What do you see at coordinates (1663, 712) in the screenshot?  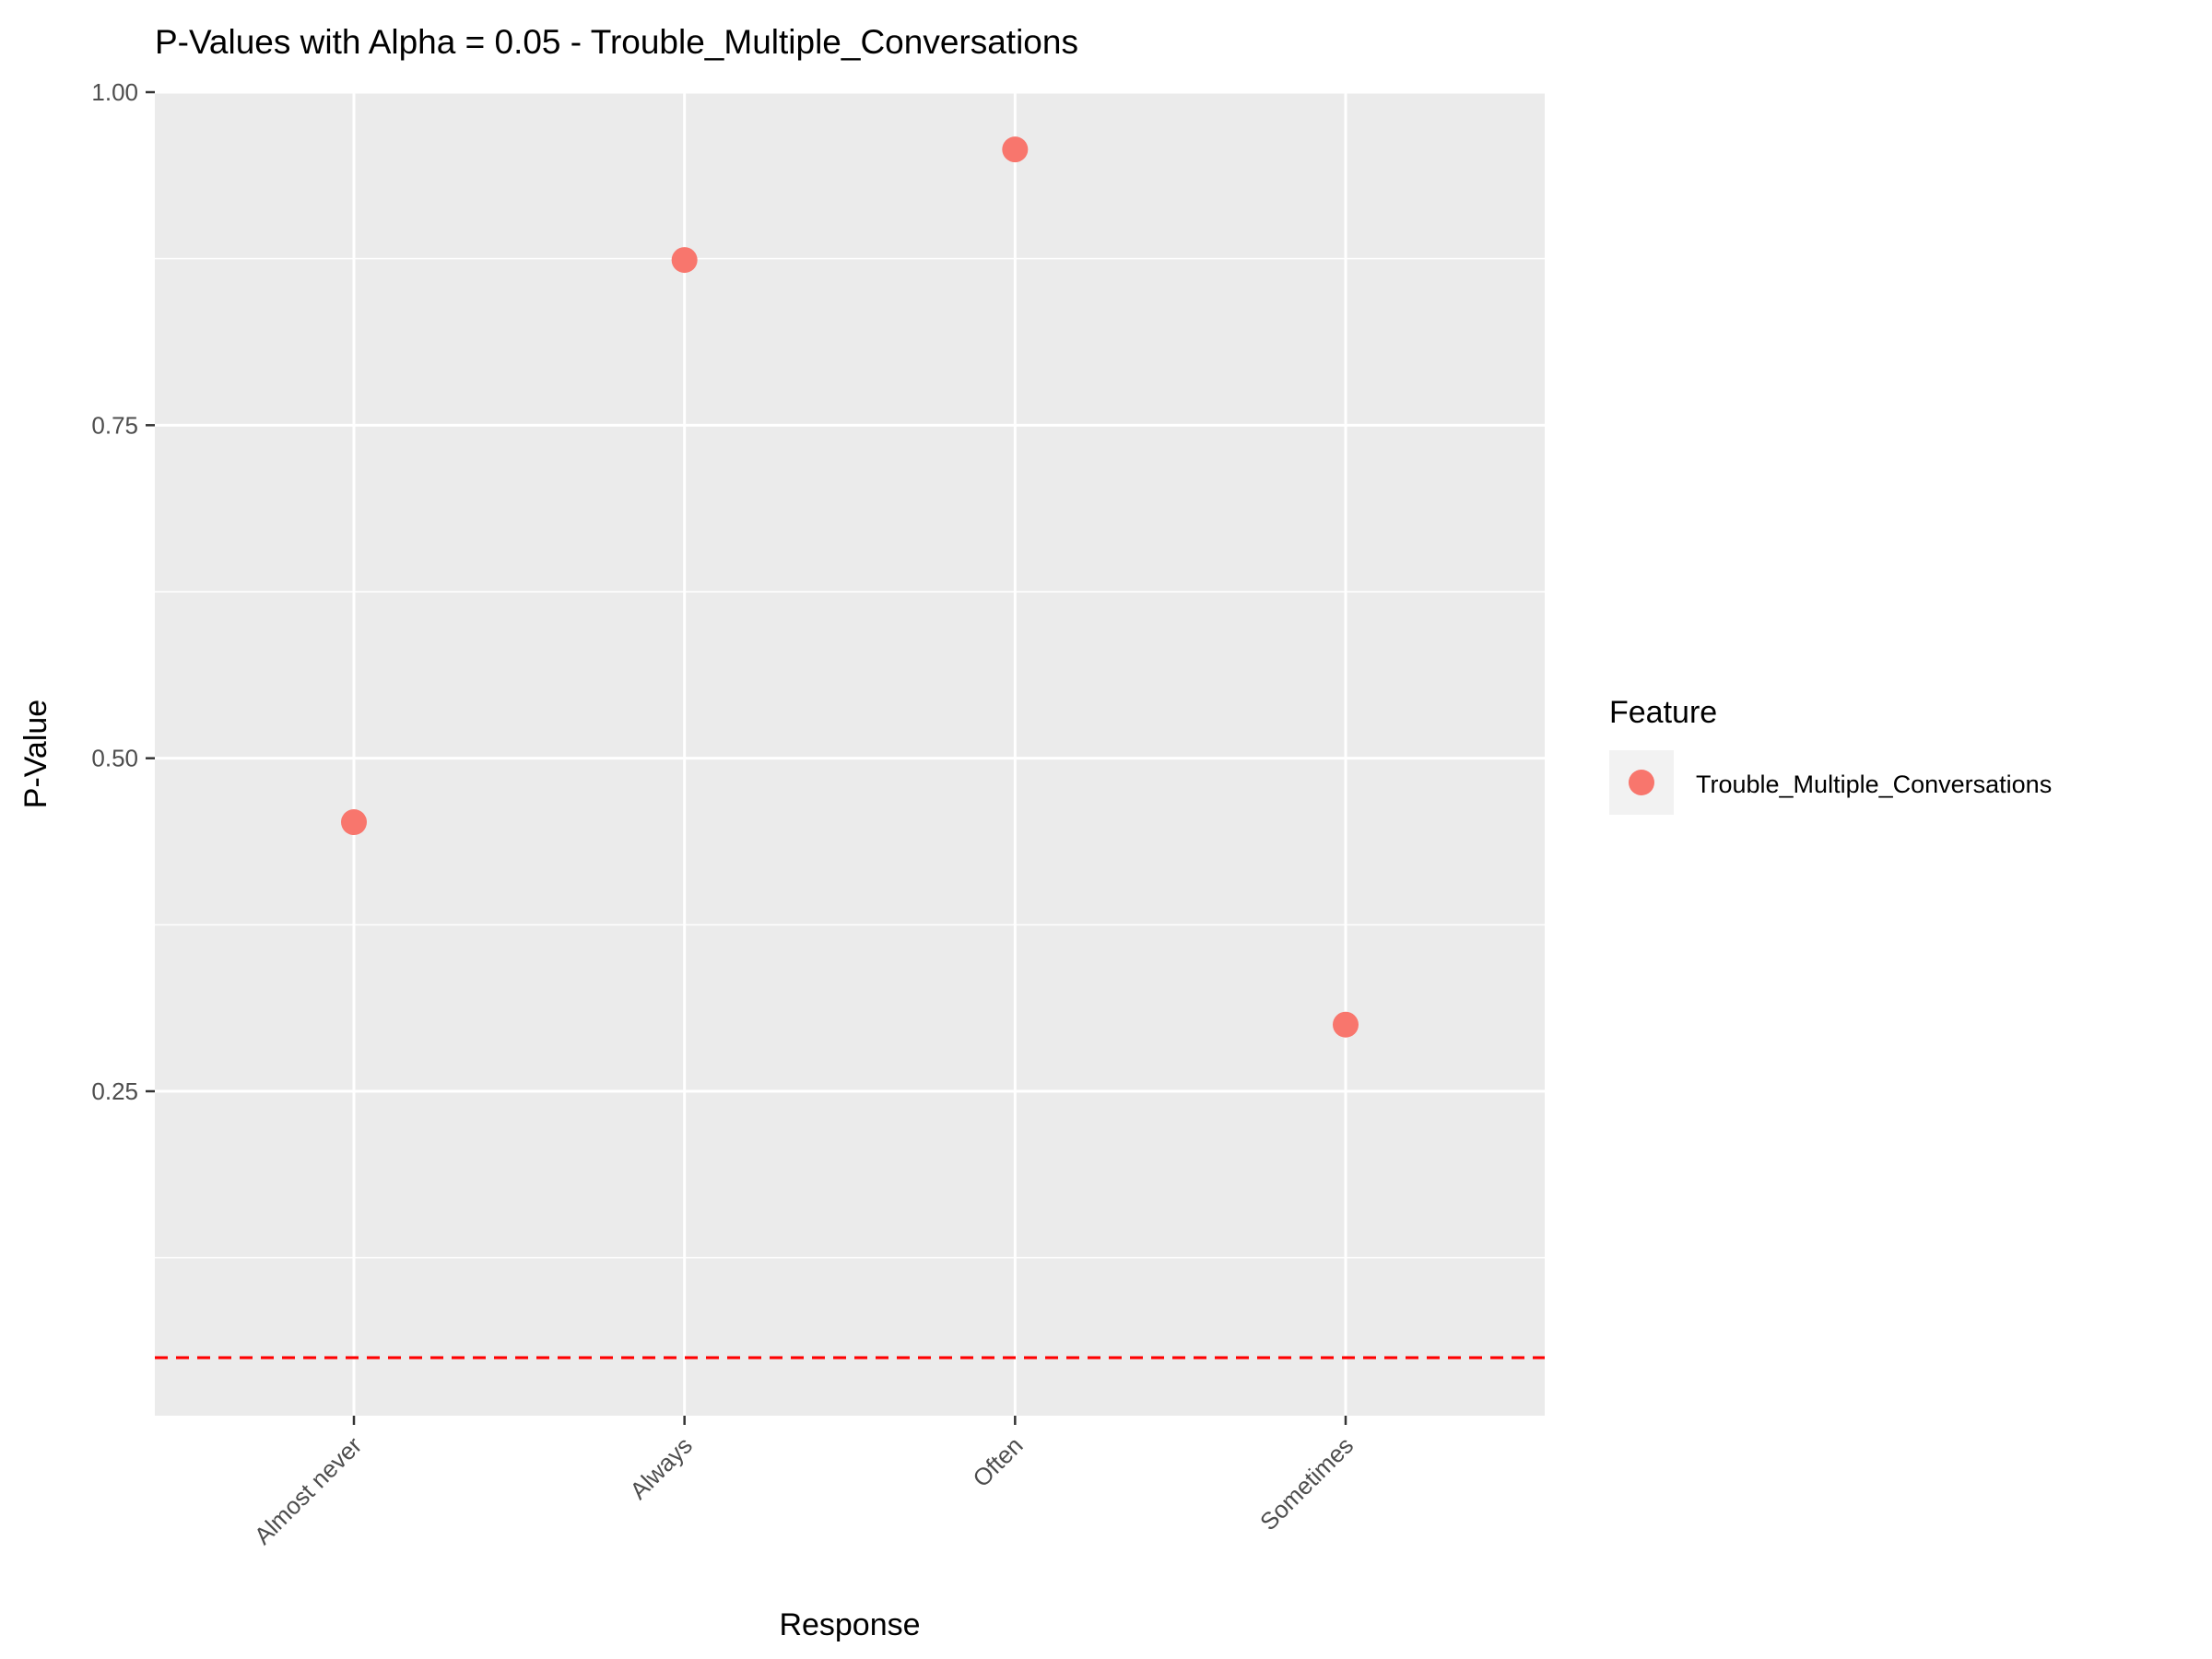 I see `legend-title: Feature` at bounding box center [1663, 712].